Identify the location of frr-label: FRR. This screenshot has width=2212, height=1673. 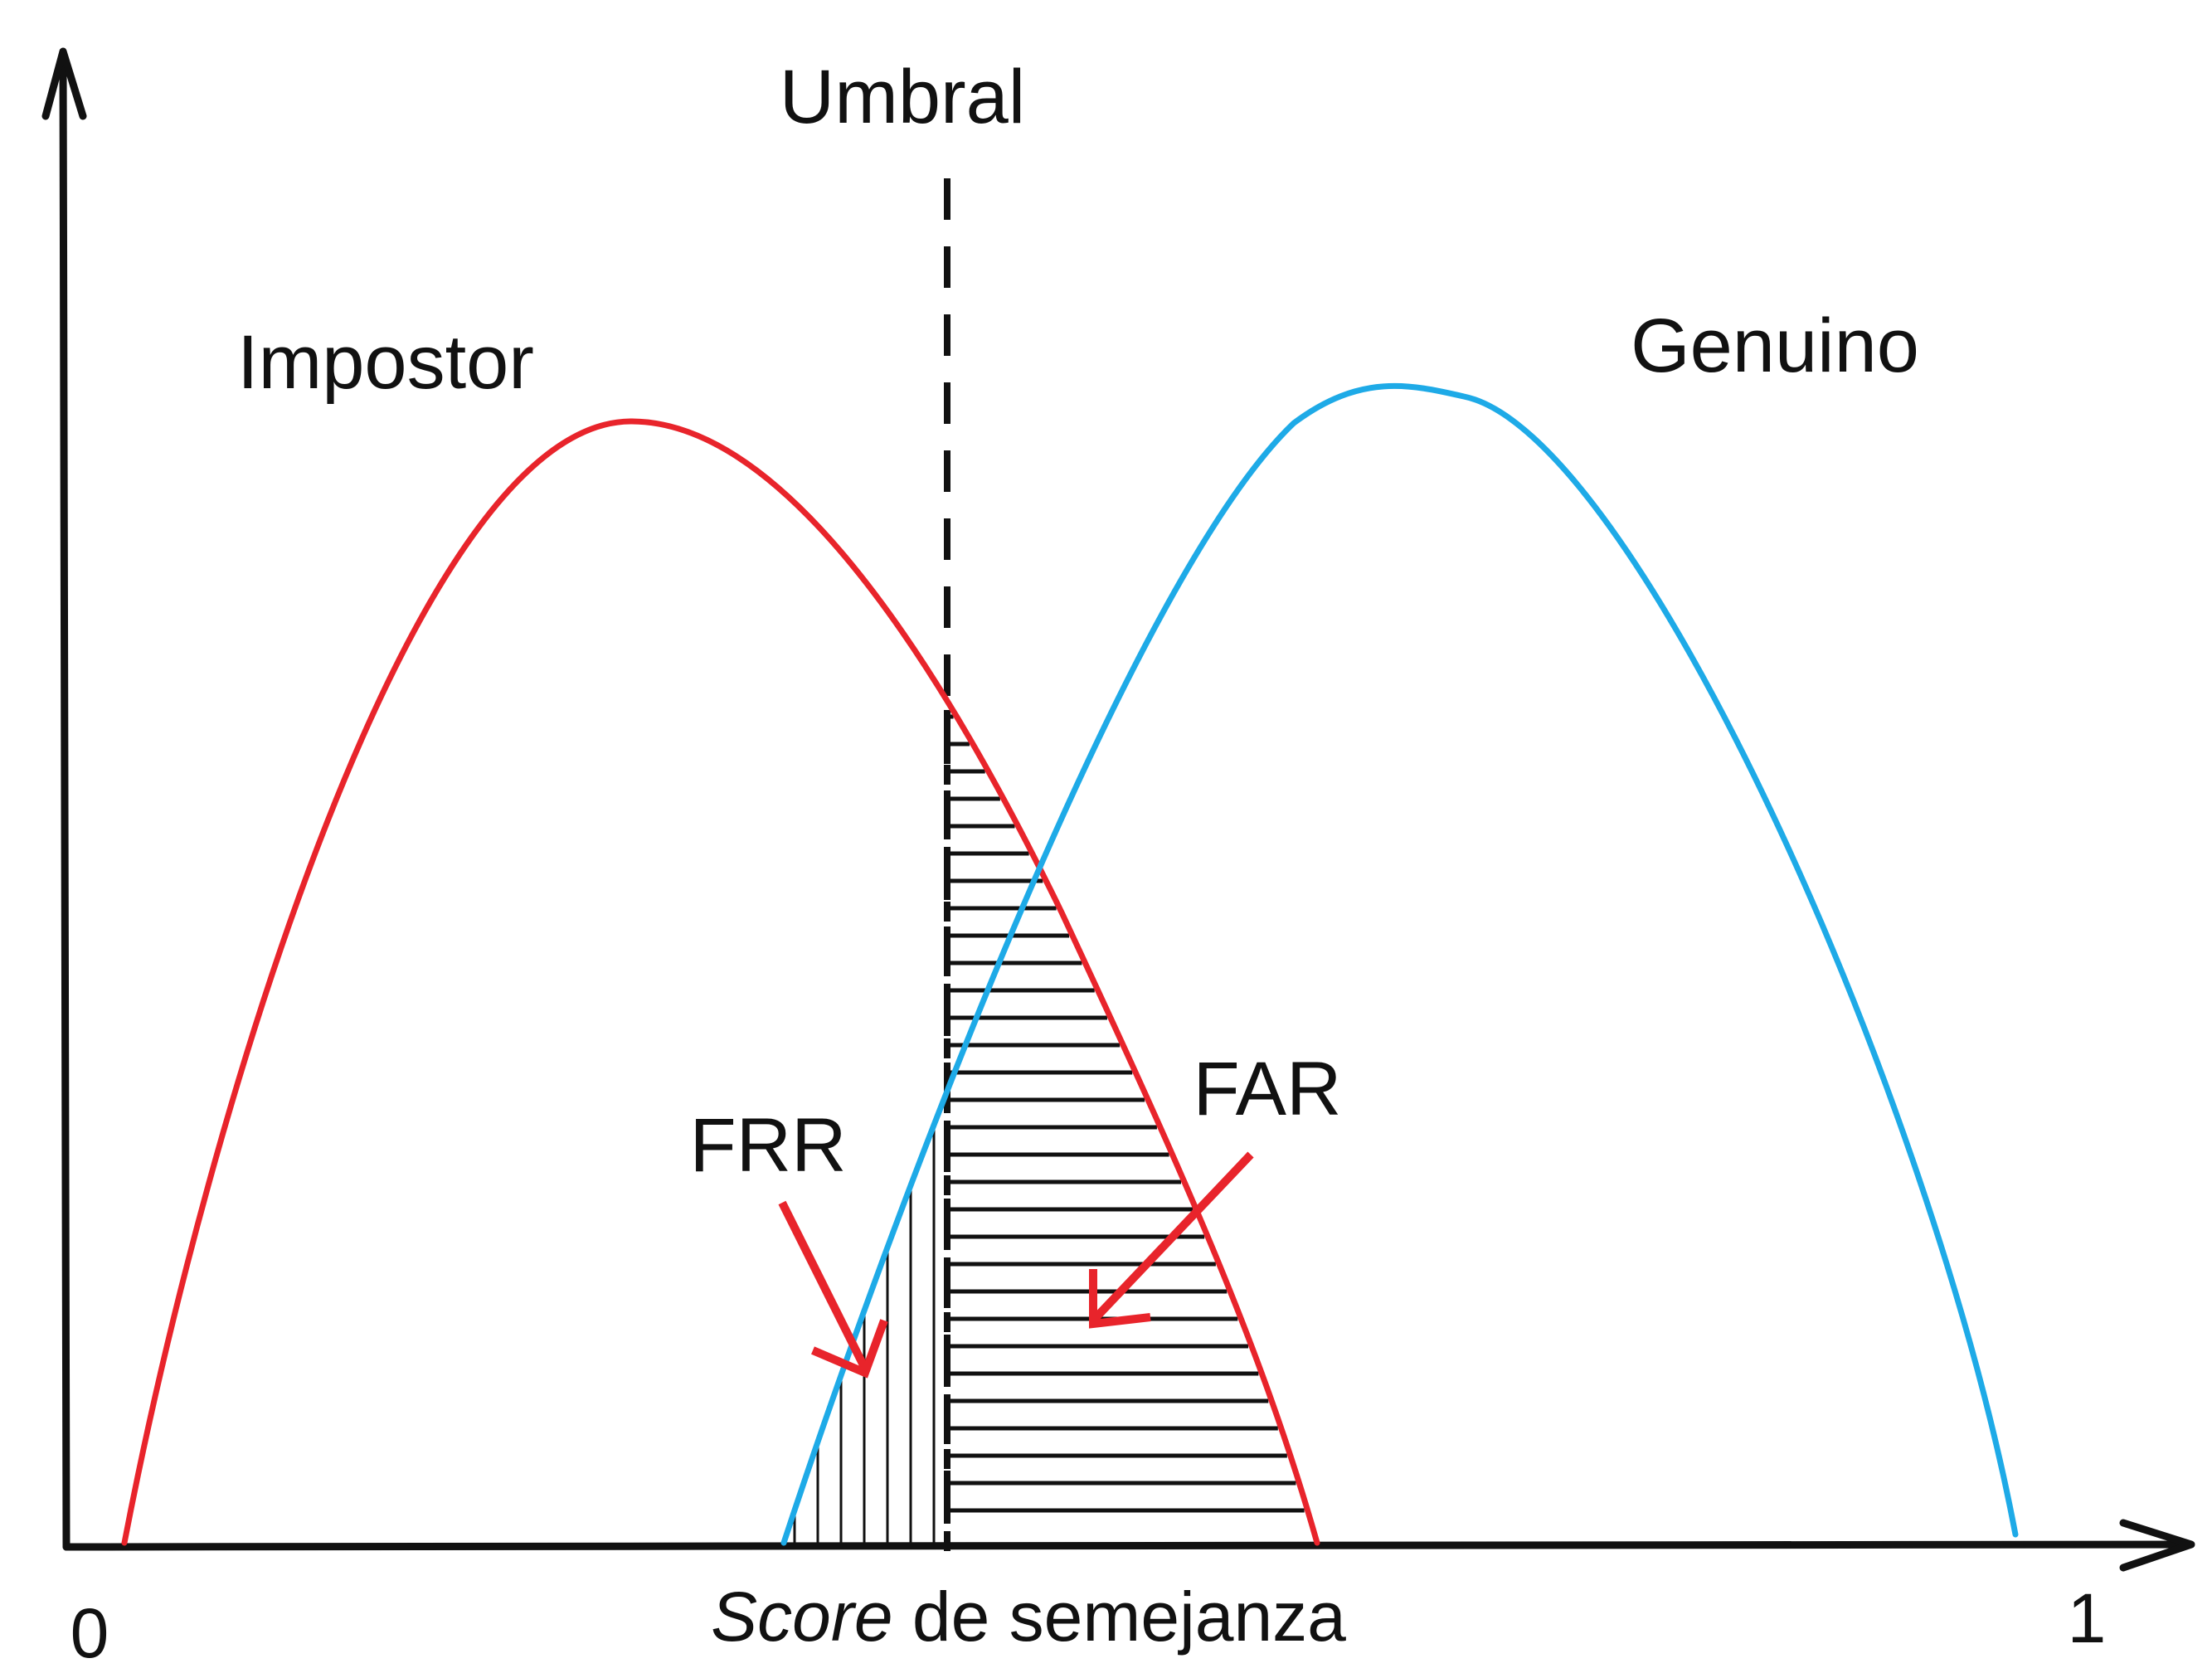
(767, 1145).